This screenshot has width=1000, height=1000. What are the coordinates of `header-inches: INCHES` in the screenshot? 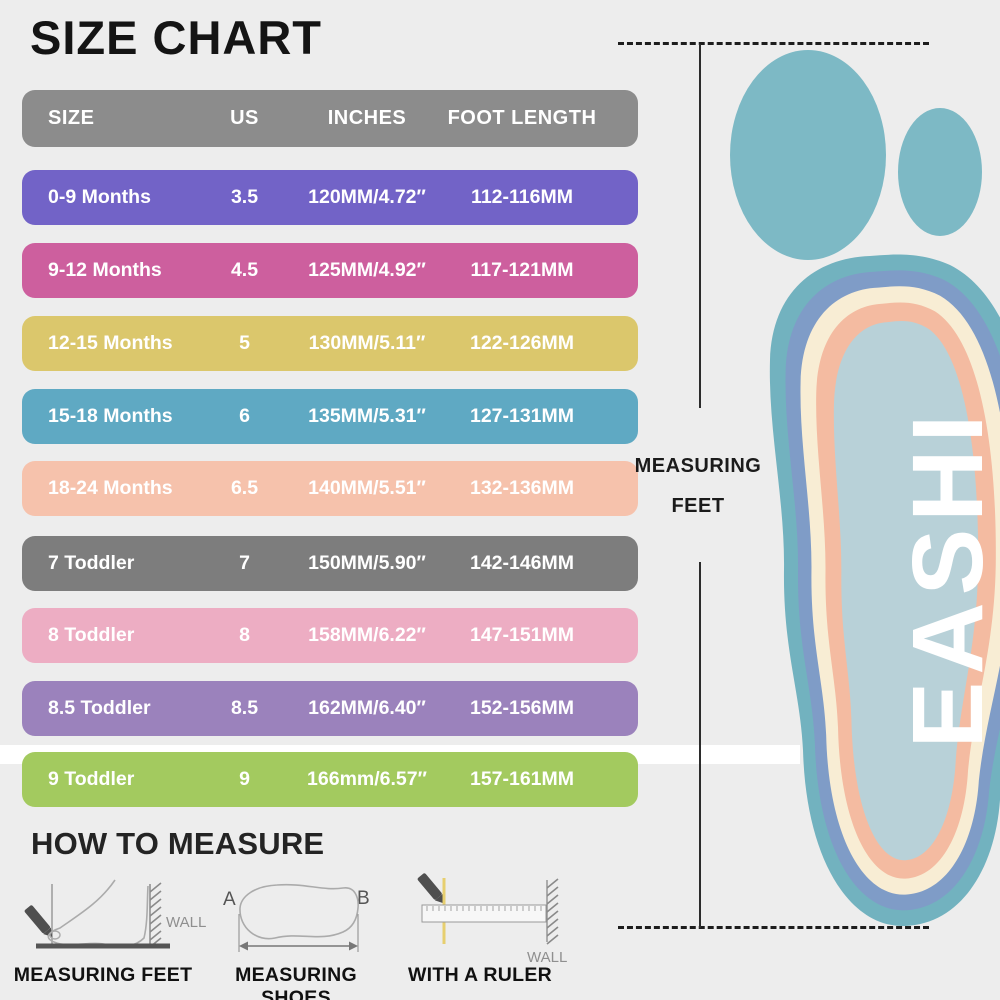 It's located at (367, 118).